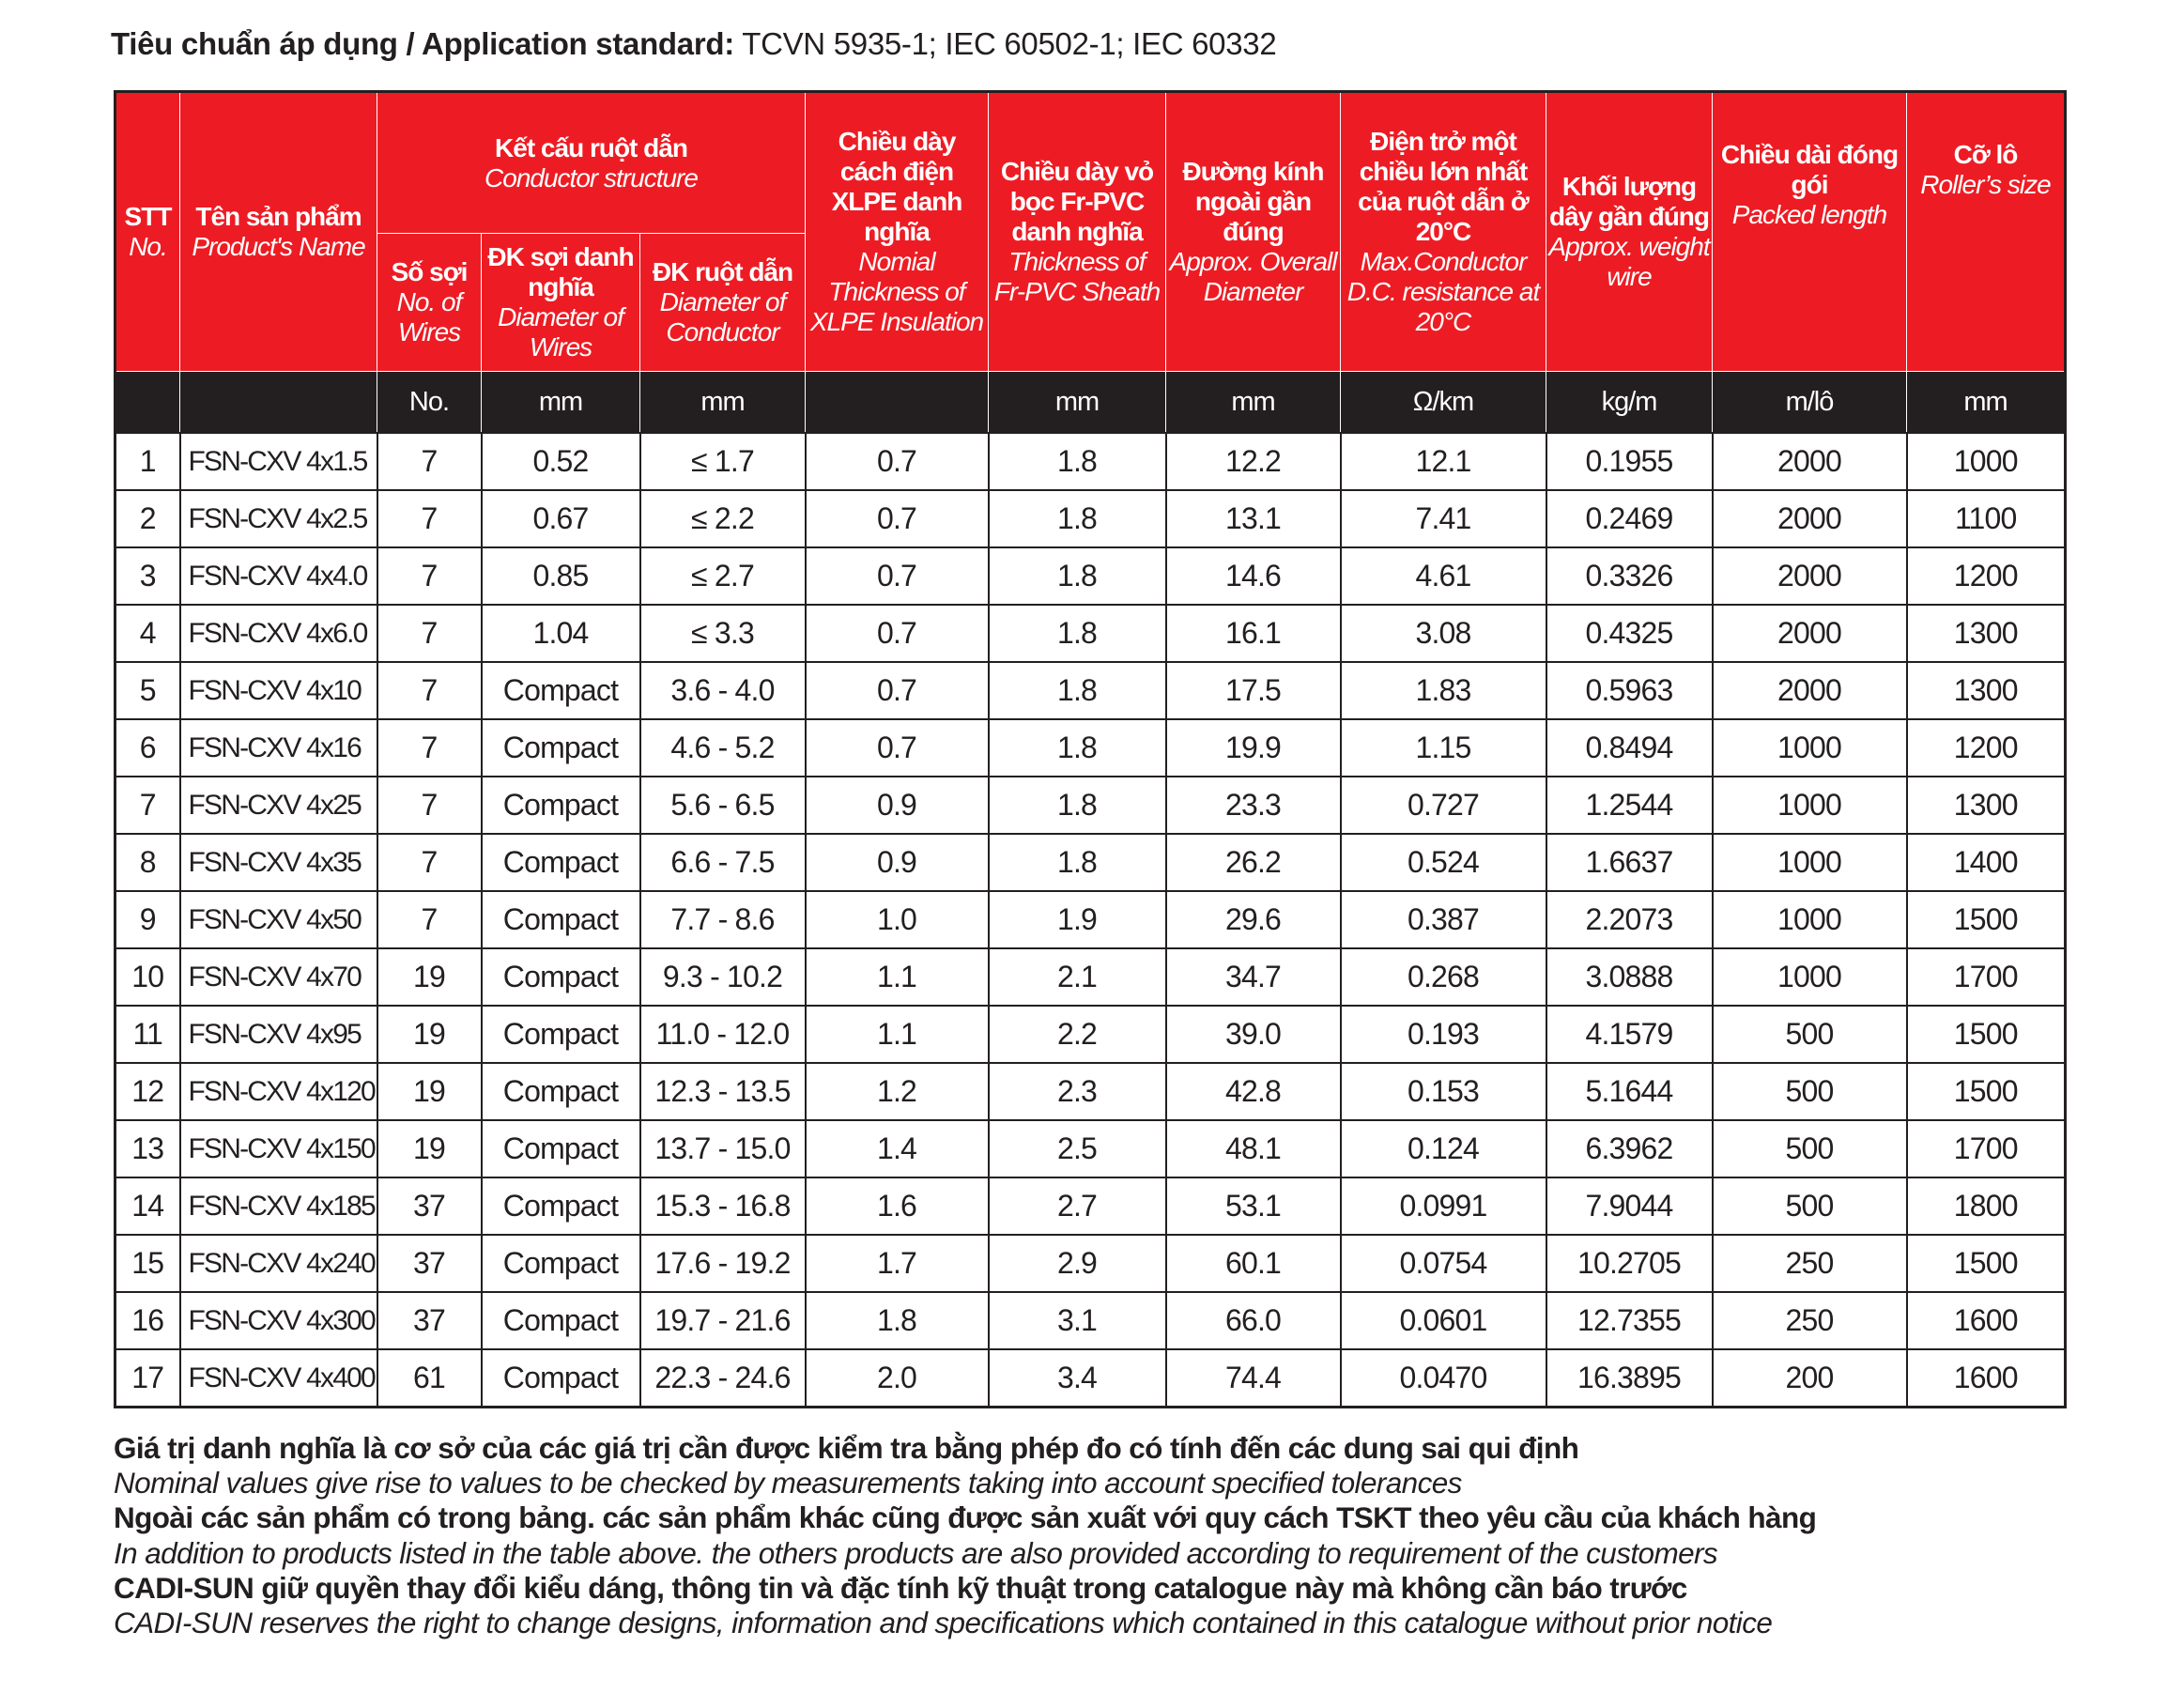  What do you see at coordinates (1986, 747) in the screenshot?
I see `table-cell: 1200` at bounding box center [1986, 747].